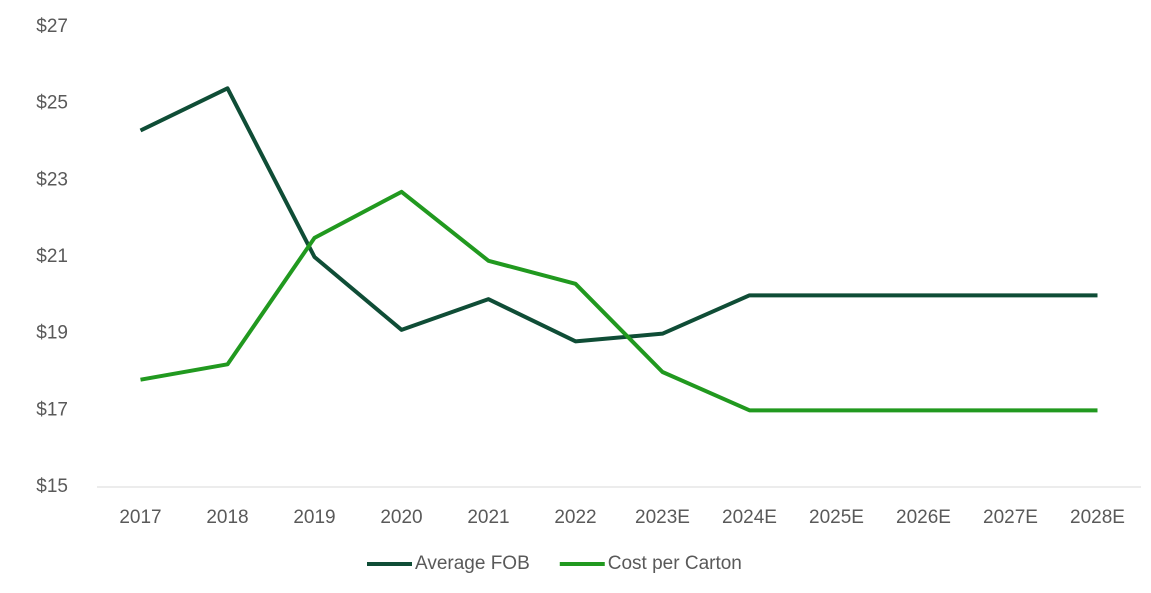 The image size is (1151, 593). Describe the element at coordinates (52, 179) in the screenshot. I see `y-tick-label: $23` at that location.